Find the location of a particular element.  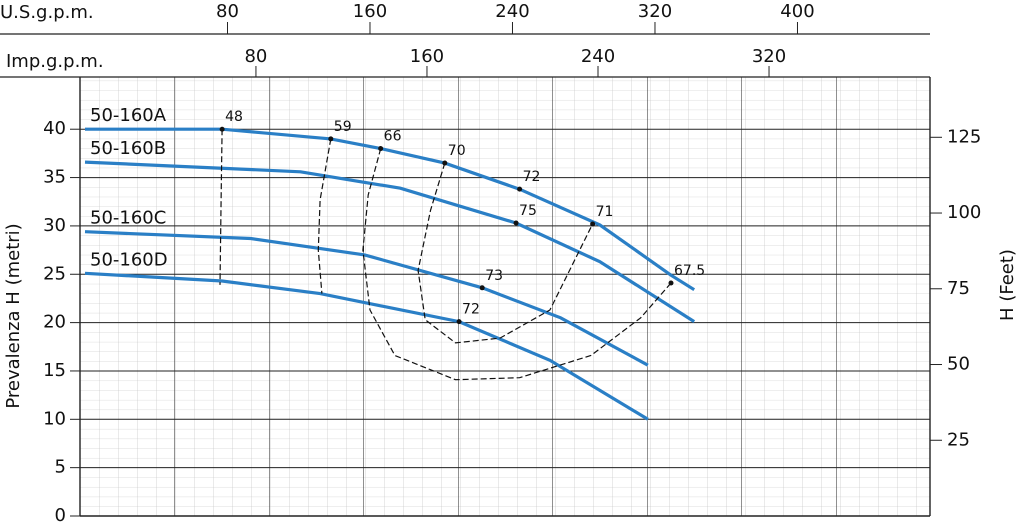

efficiency-label: 67.5 is located at coordinates (689, 271).